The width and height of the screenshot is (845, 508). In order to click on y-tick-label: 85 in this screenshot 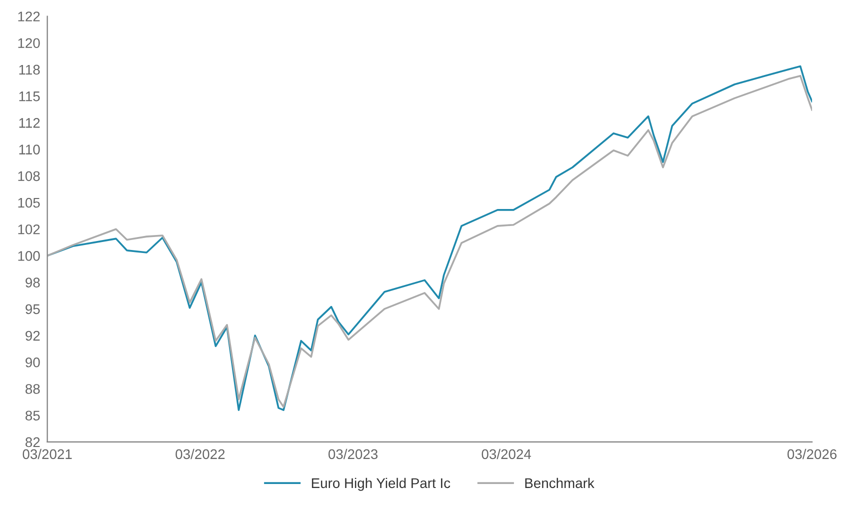, I will do `click(33, 415)`.